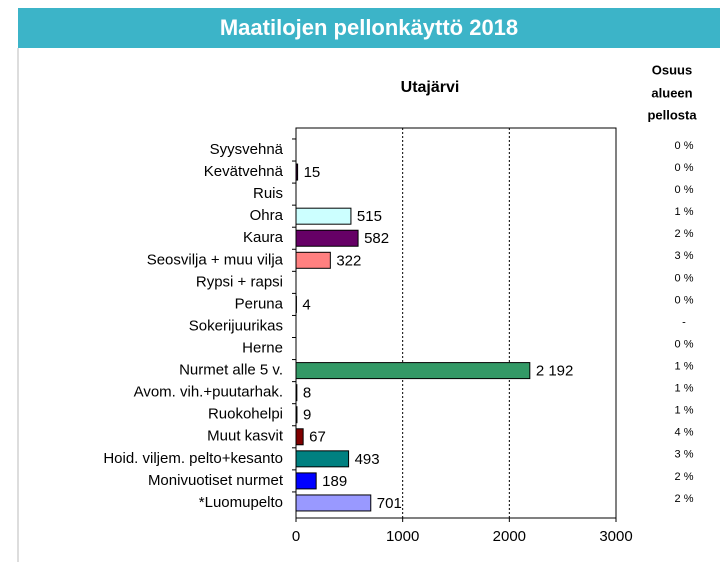 Image resolution: width=720 pixels, height=562 pixels. I want to click on value-label: 189, so click(334, 481).